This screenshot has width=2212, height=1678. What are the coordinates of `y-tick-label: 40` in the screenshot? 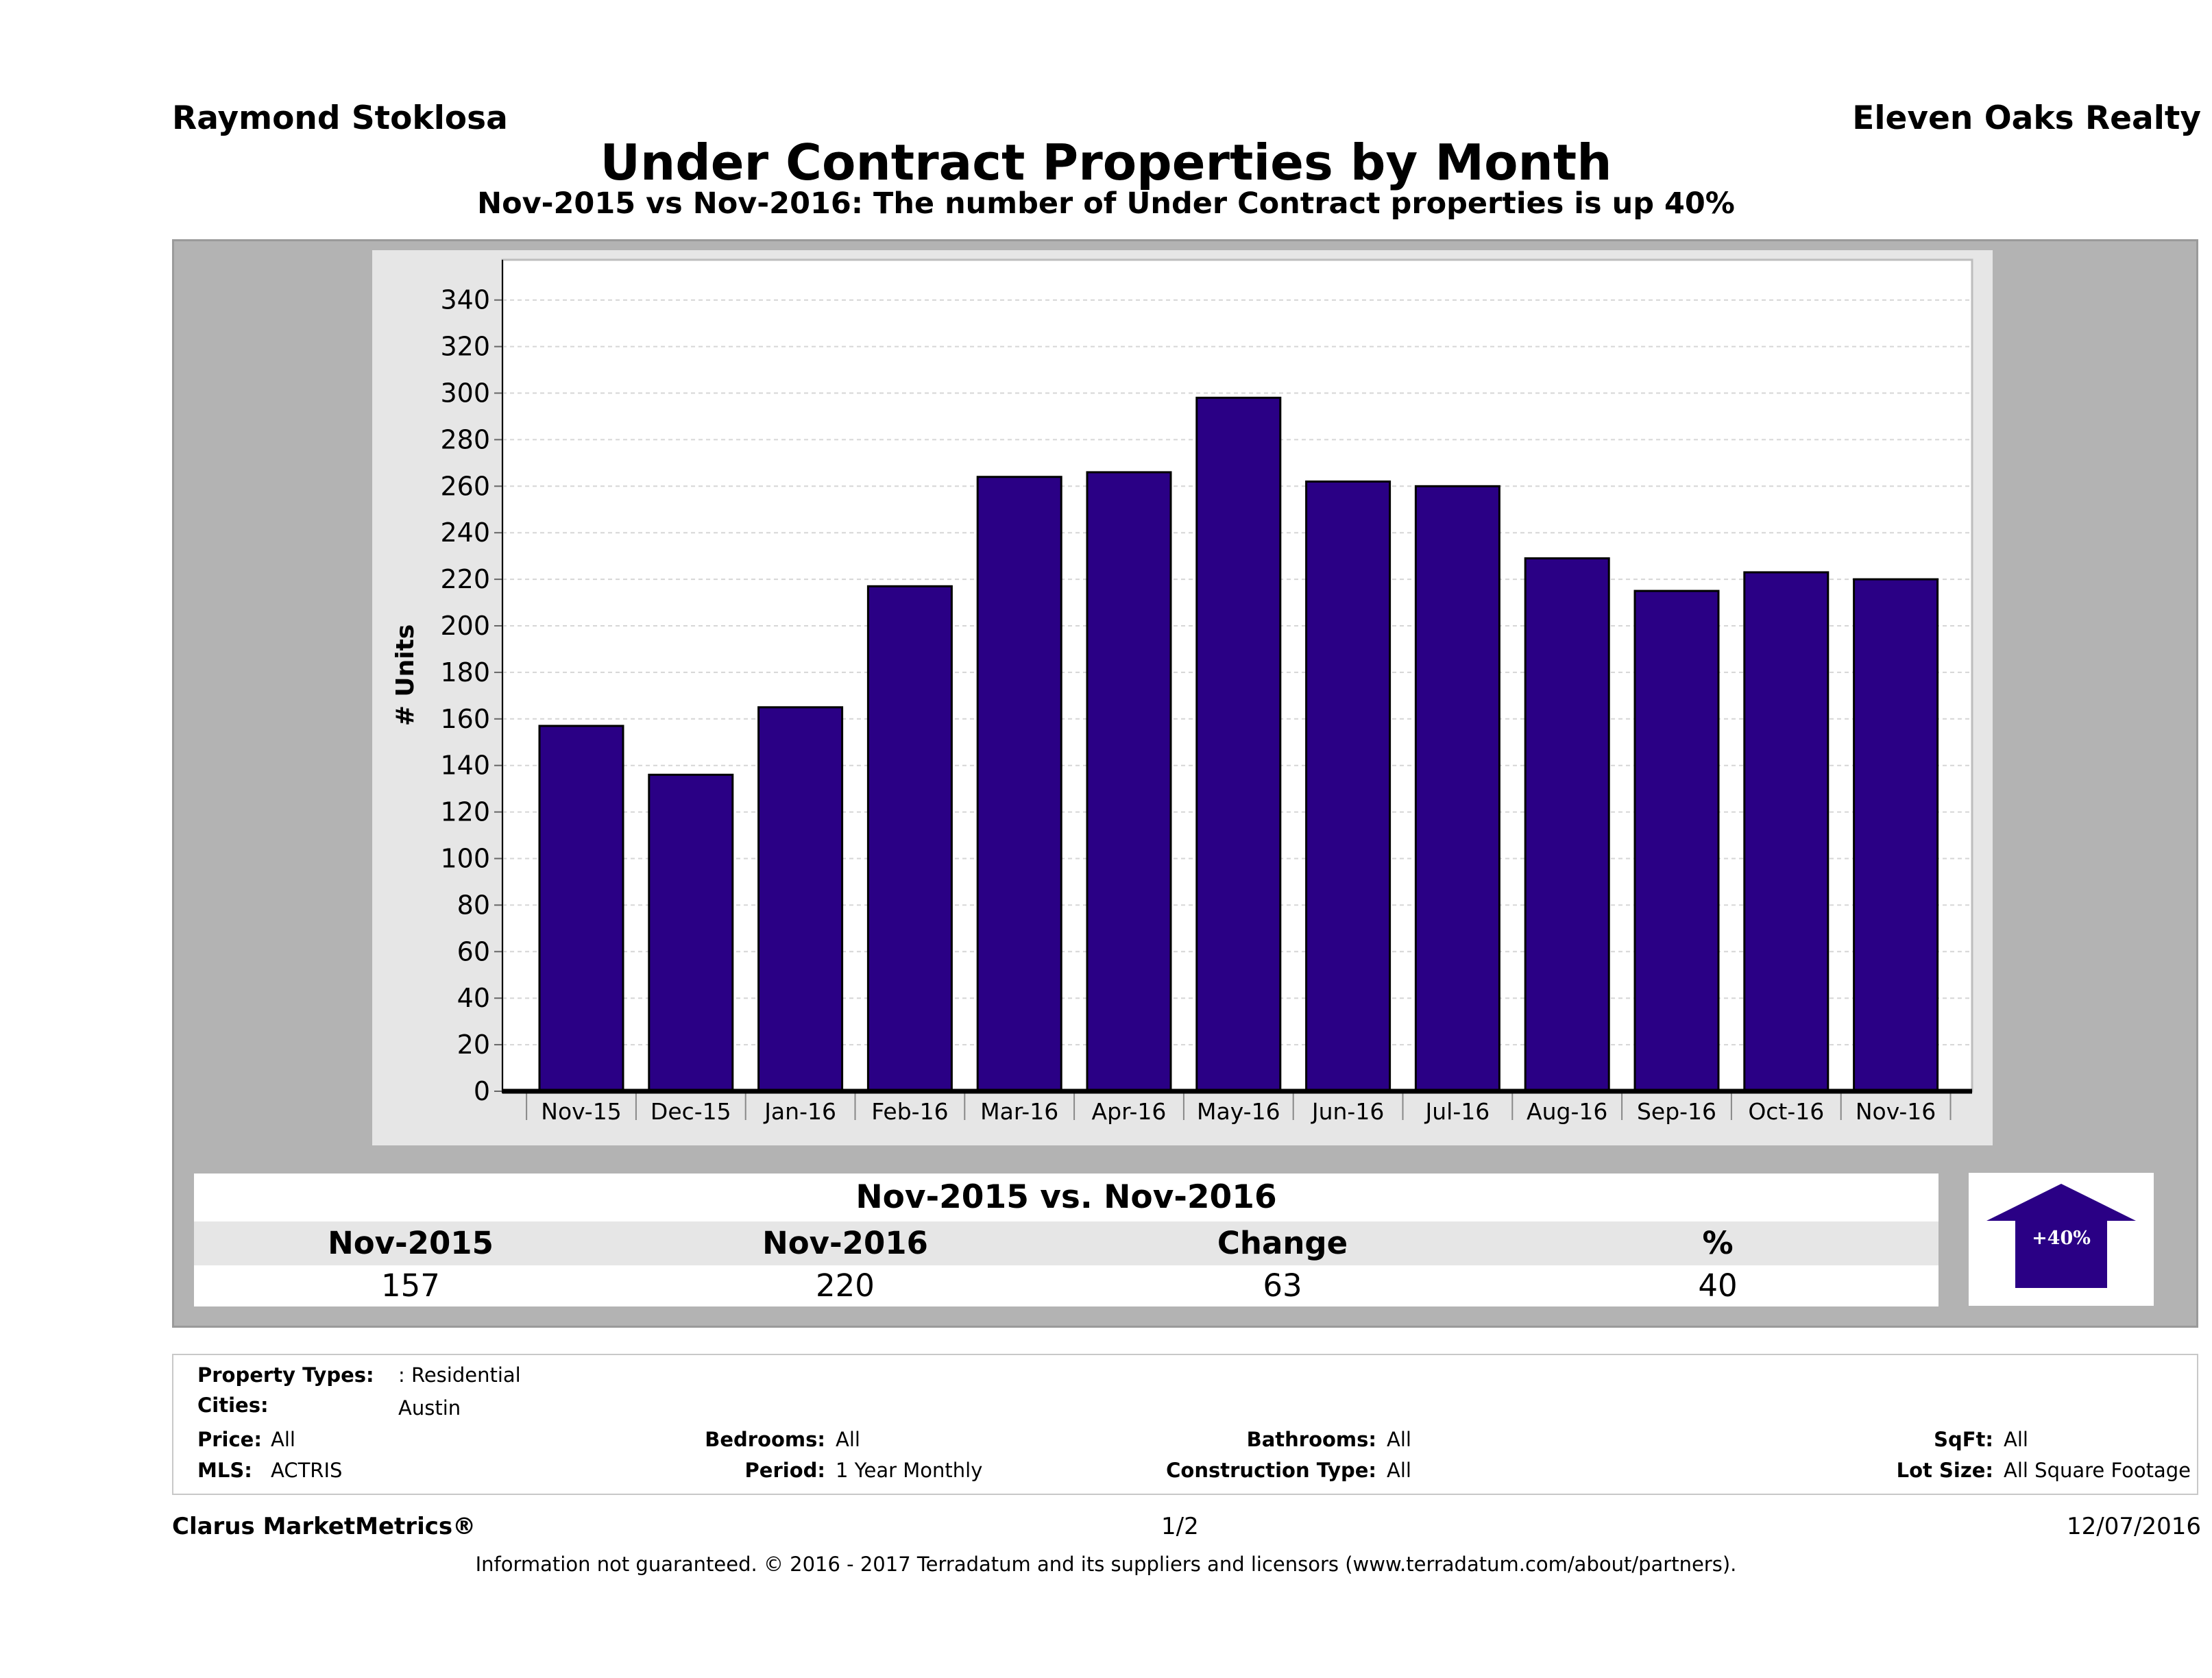 It's located at (473, 998).